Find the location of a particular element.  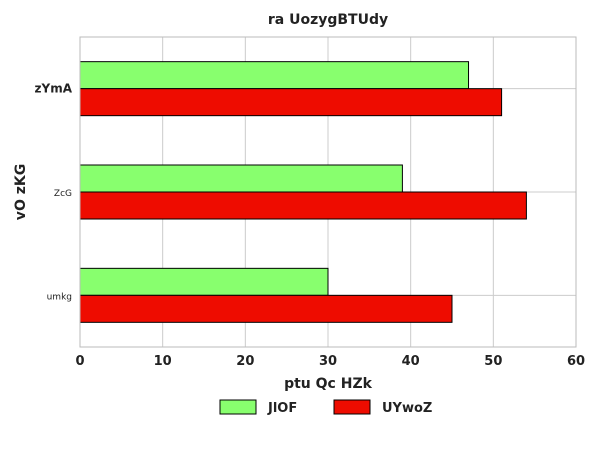

bar-JlOF-umkg is located at coordinates (204, 281).